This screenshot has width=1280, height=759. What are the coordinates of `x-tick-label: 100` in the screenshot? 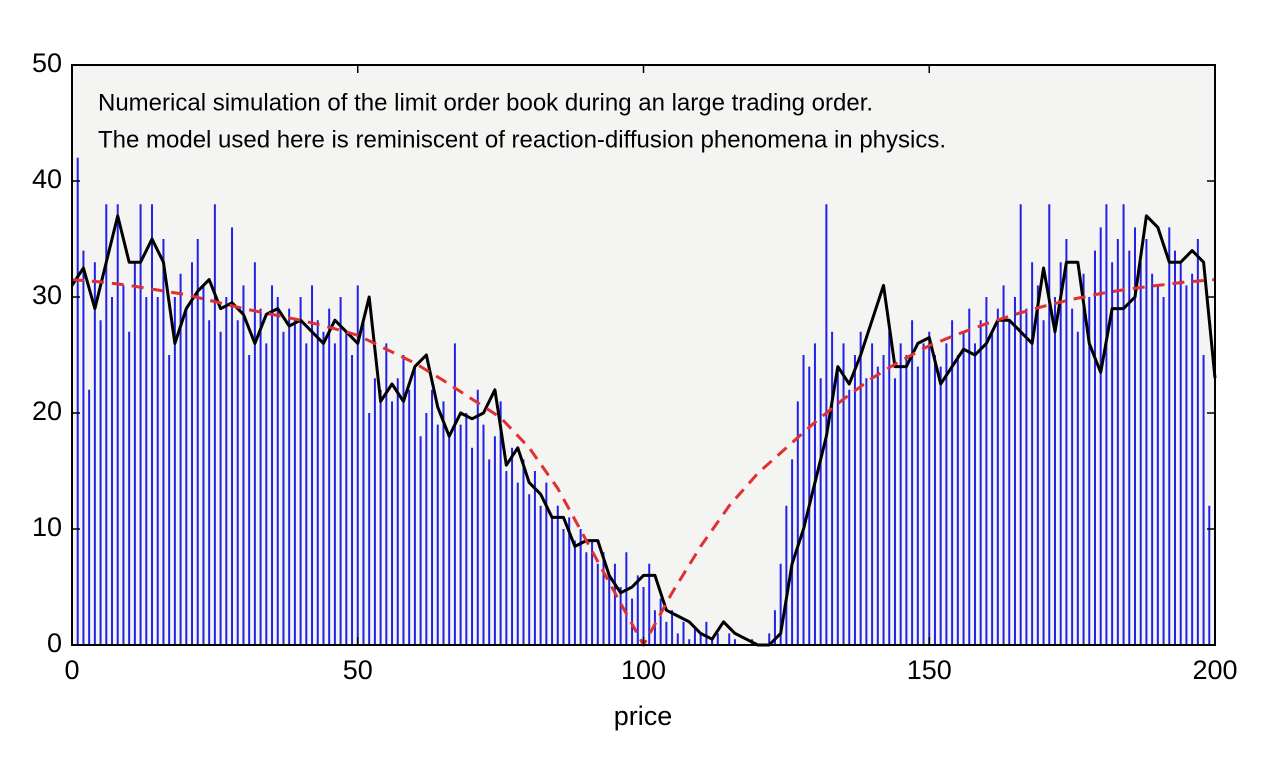 It's located at (643, 670).